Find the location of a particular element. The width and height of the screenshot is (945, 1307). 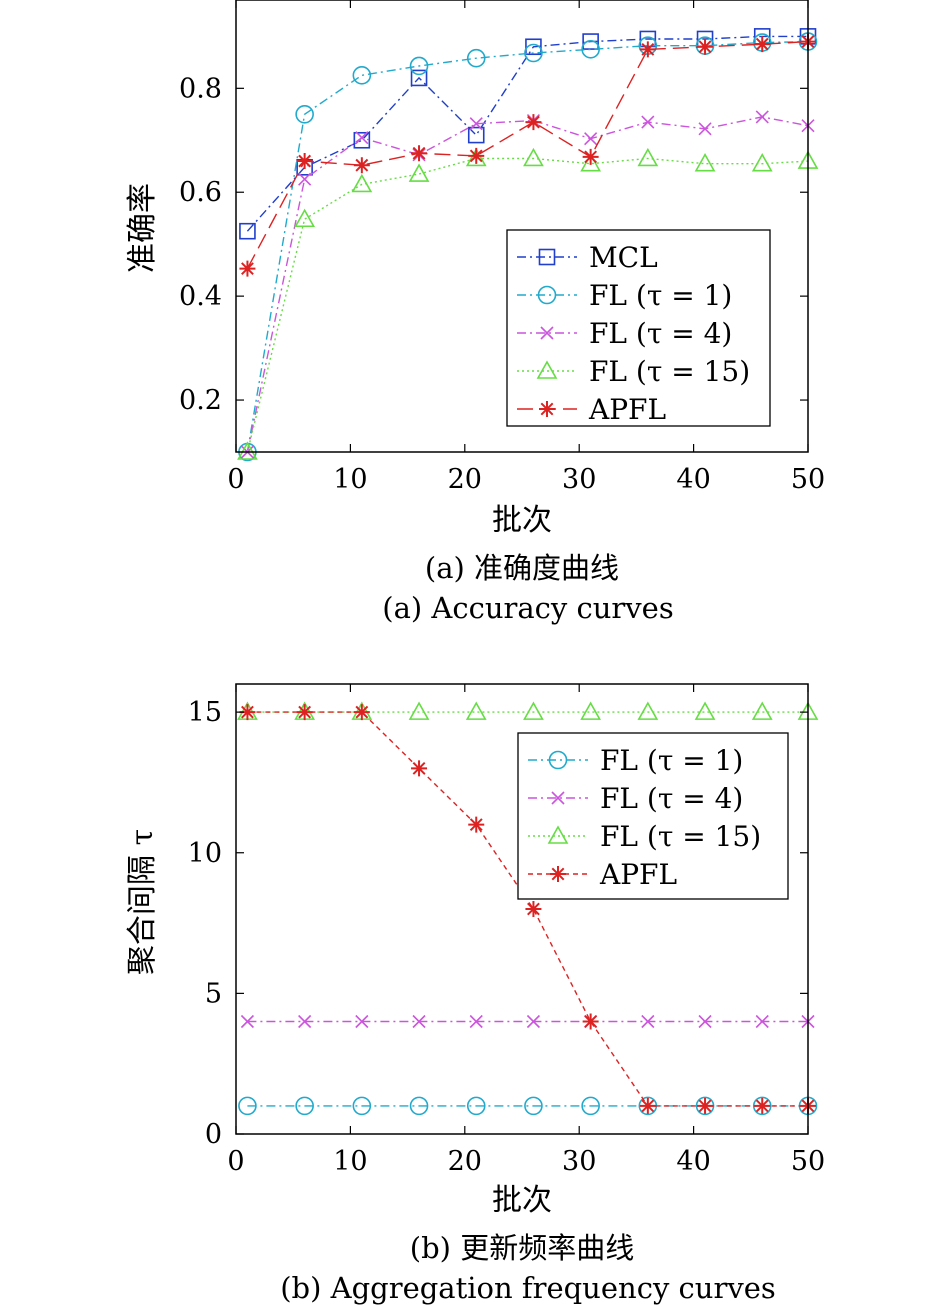

accuracy-y-axis-label: 准确率 is located at coordinates (142, 228).